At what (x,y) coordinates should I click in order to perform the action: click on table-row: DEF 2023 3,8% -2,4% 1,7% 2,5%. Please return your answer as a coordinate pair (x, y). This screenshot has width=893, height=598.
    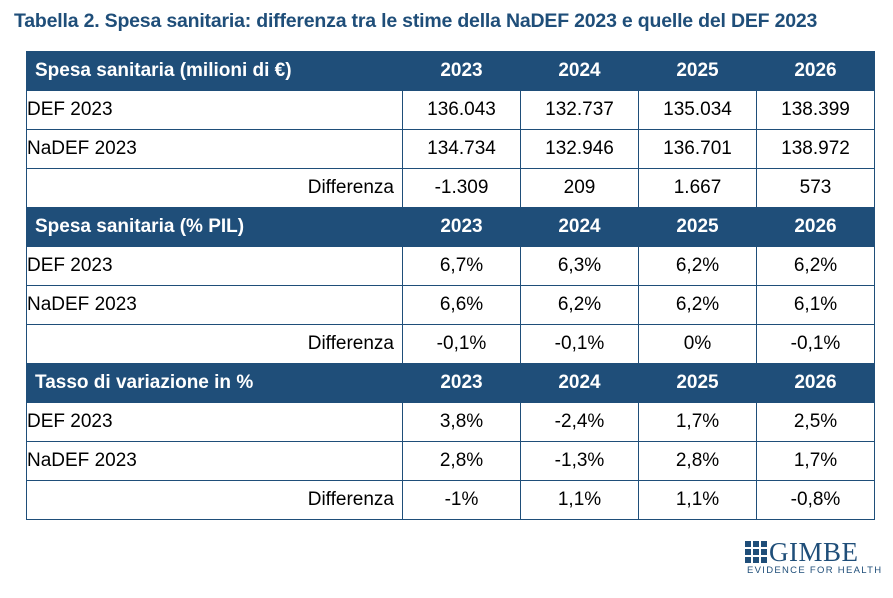
    Looking at the image, I should click on (450, 422).